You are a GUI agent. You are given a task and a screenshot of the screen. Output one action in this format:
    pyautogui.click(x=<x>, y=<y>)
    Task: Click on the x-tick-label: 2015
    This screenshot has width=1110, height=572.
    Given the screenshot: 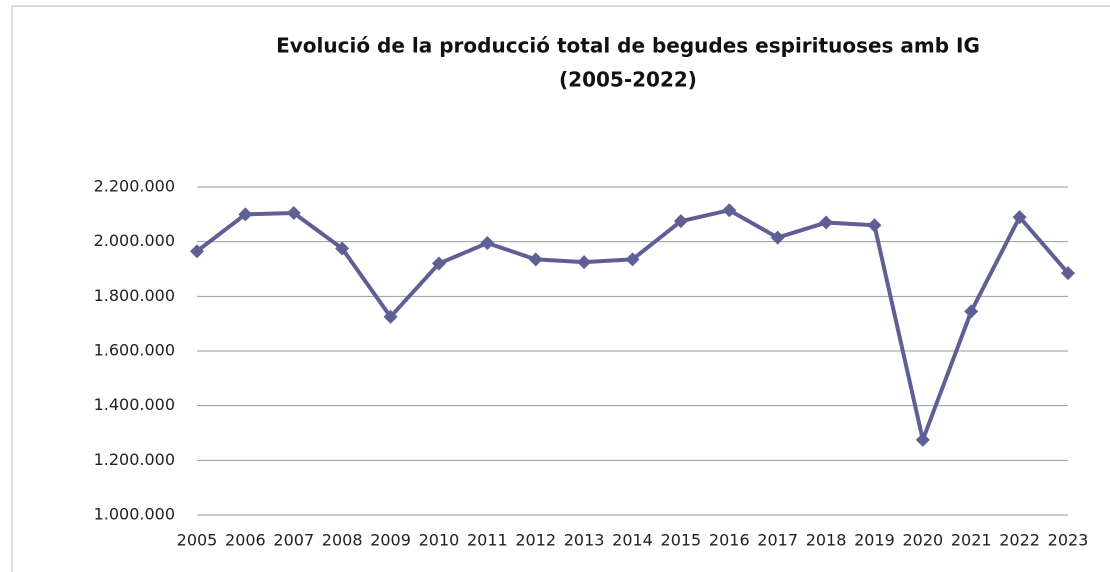 What is the action you would take?
    pyautogui.click(x=681, y=540)
    